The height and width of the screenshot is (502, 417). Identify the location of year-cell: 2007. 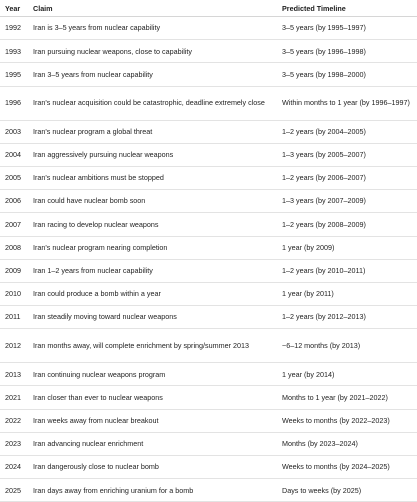
(14, 224).